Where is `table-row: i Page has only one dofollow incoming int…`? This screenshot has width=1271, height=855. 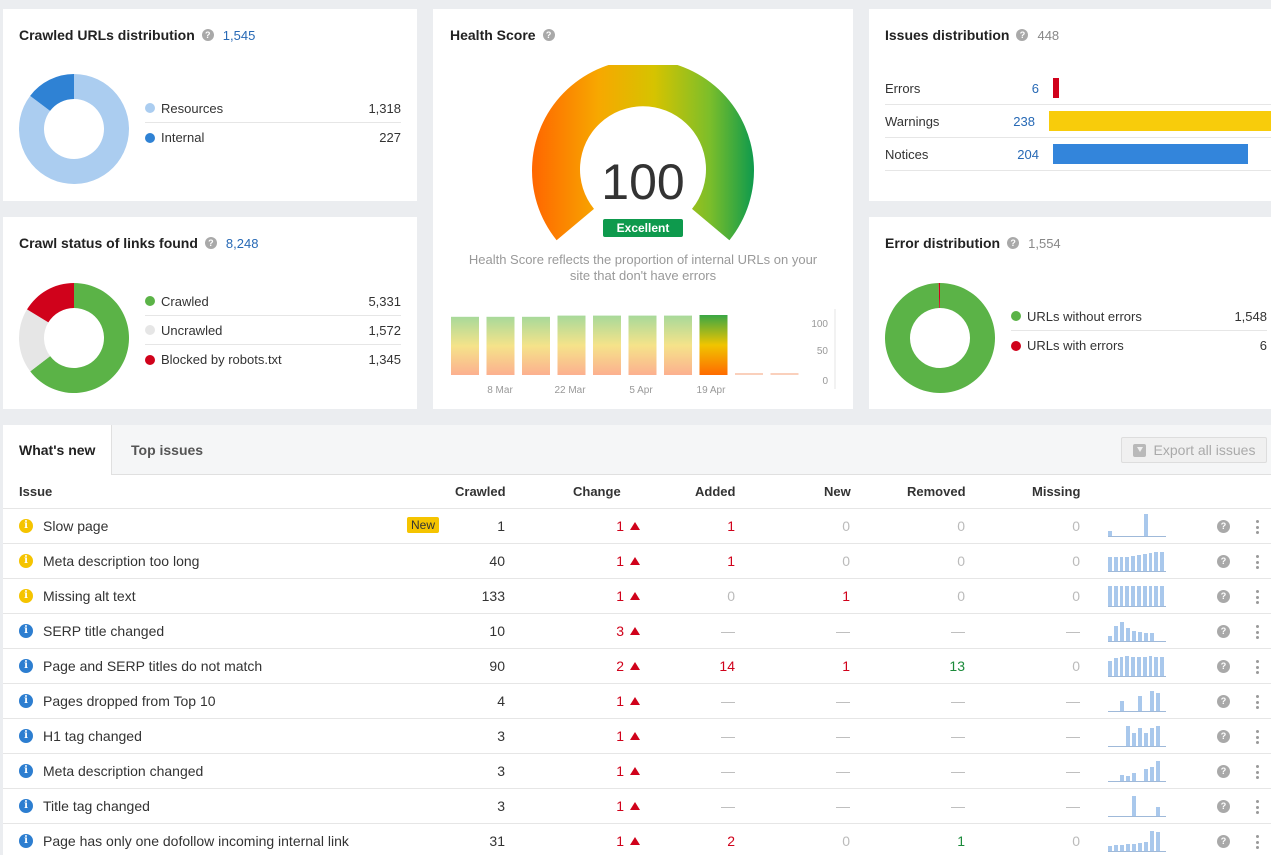
table-row: i Page has only one dofollow incoming int… is located at coordinates (637, 839).